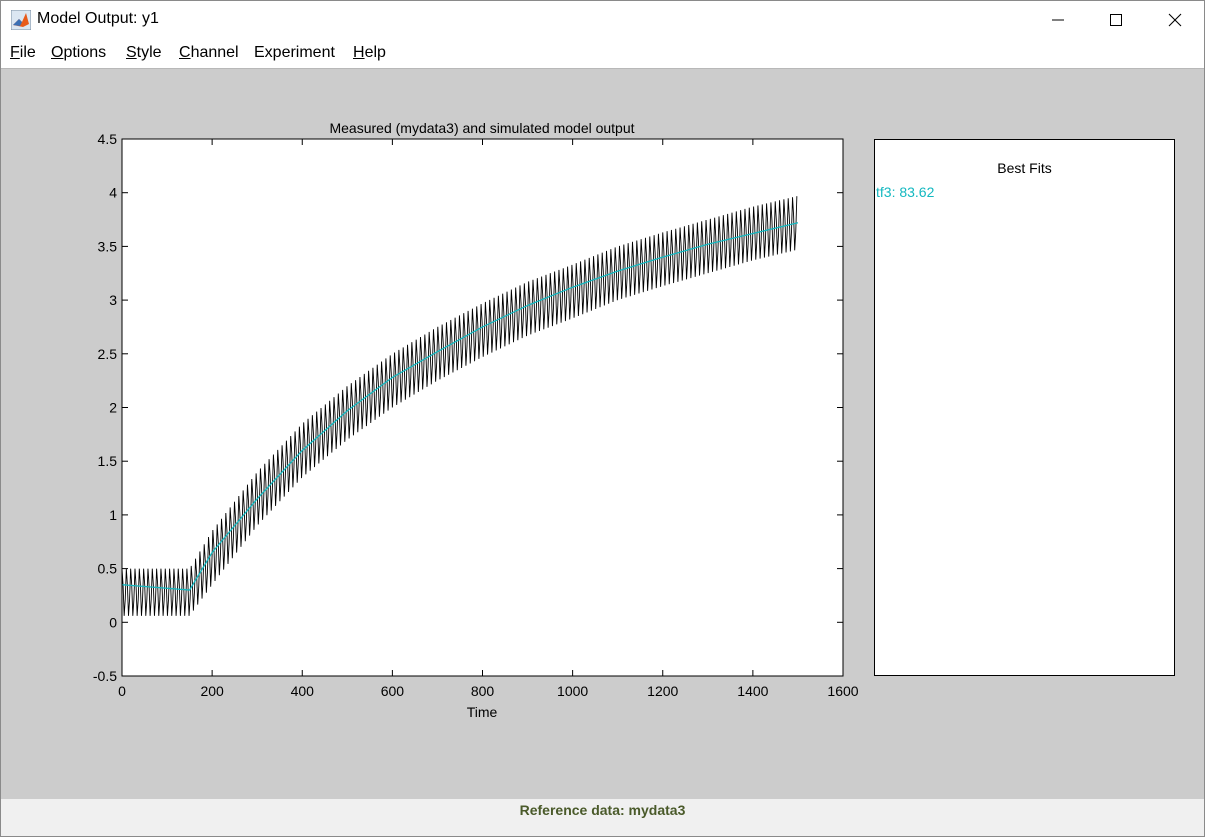 The width and height of the screenshot is (1205, 837). What do you see at coordinates (842, 691) in the screenshot?
I see `x-tick-label: 1600` at bounding box center [842, 691].